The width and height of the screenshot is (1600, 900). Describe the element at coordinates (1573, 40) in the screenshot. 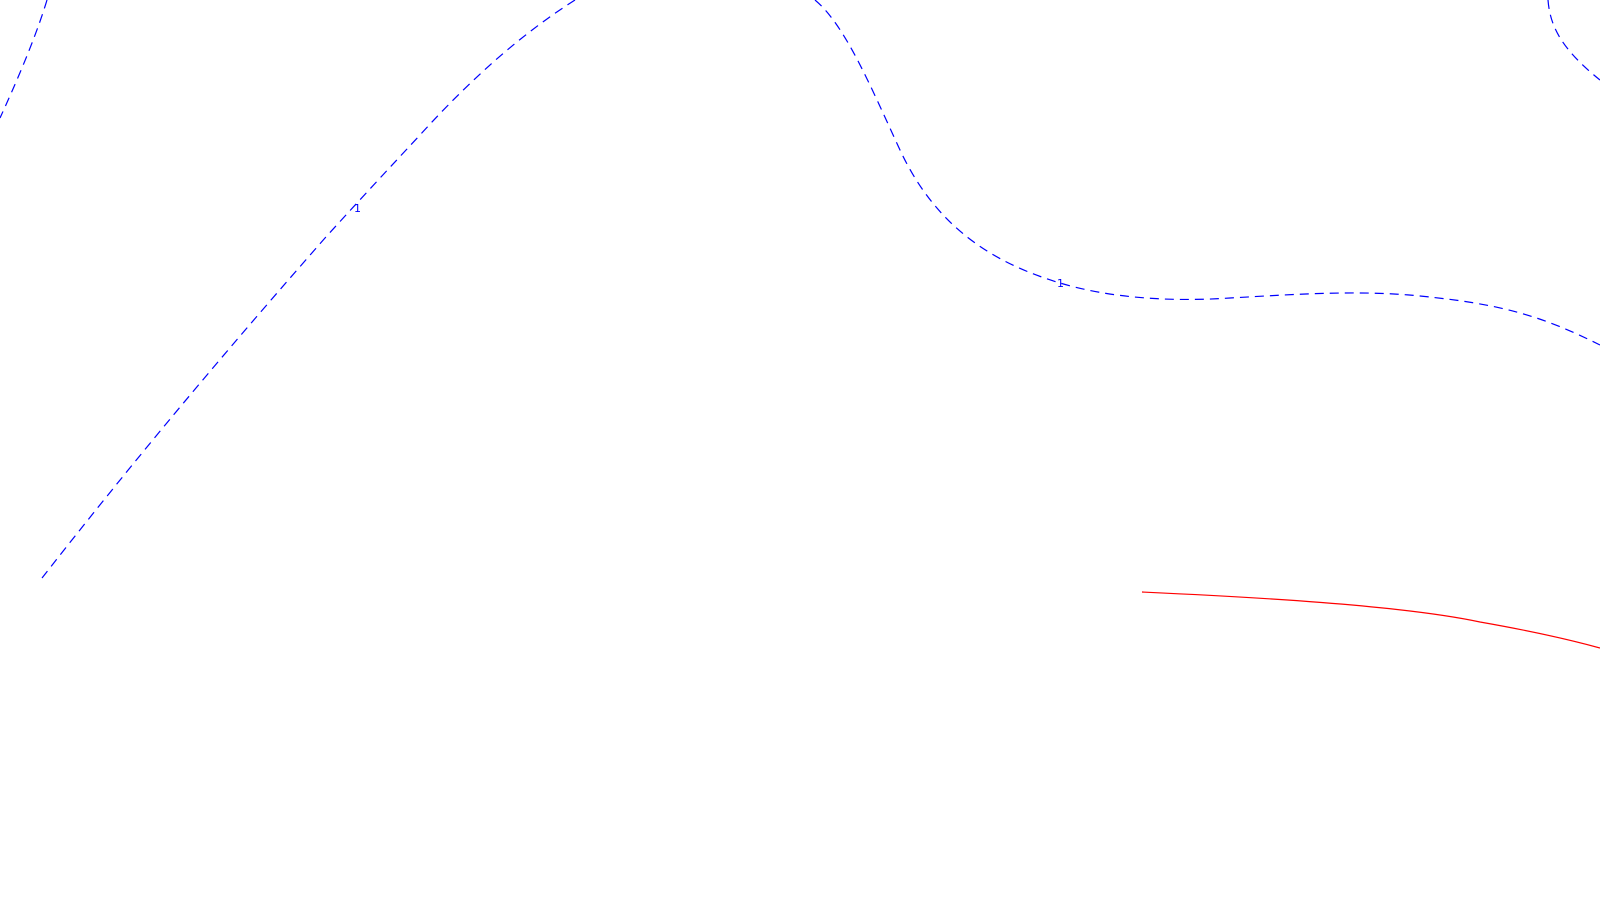

I see `contour-line-topright` at that location.